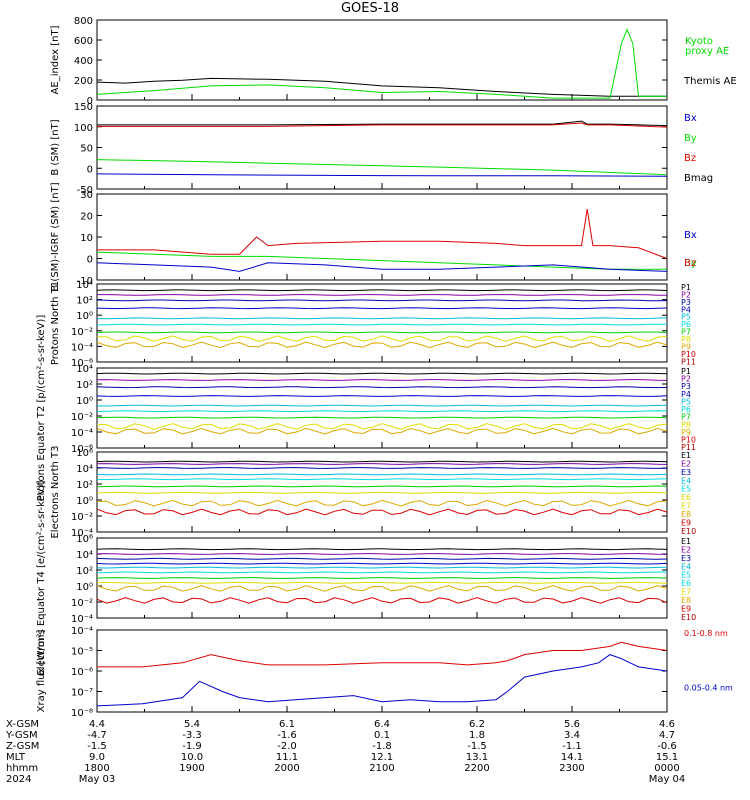 This screenshot has width=750, height=800. I want to click on footer-value: 6.4, so click(382, 724).